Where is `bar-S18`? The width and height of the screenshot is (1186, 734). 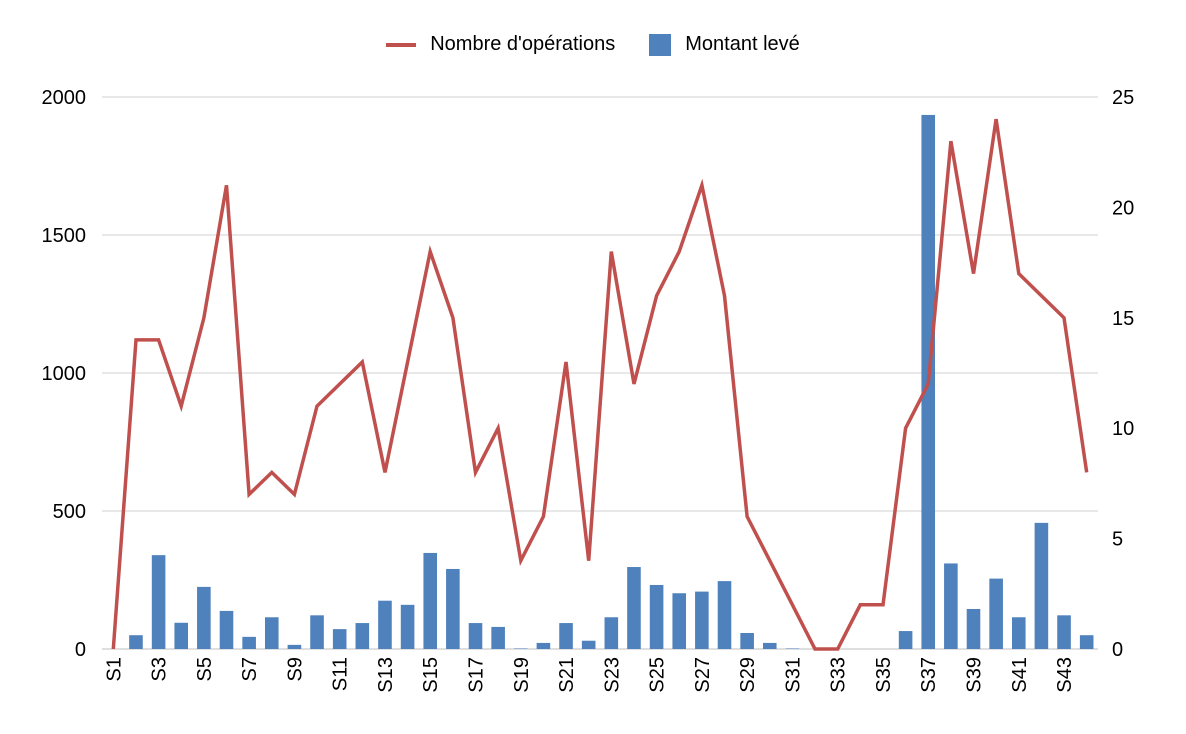
bar-S18 is located at coordinates (498, 637).